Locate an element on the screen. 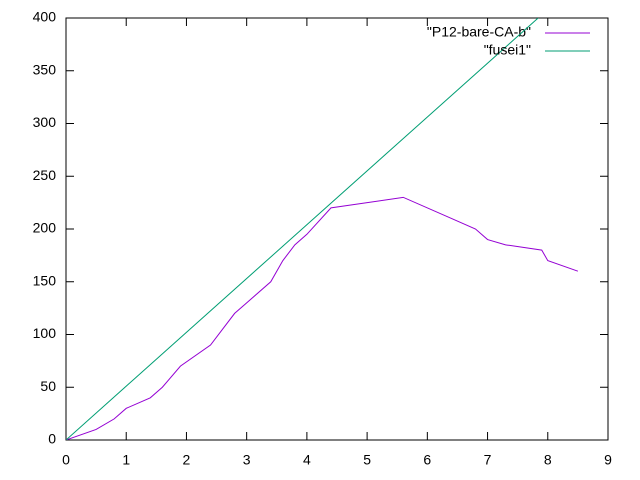  x-tick-label: 2 is located at coordinates (187, 460).